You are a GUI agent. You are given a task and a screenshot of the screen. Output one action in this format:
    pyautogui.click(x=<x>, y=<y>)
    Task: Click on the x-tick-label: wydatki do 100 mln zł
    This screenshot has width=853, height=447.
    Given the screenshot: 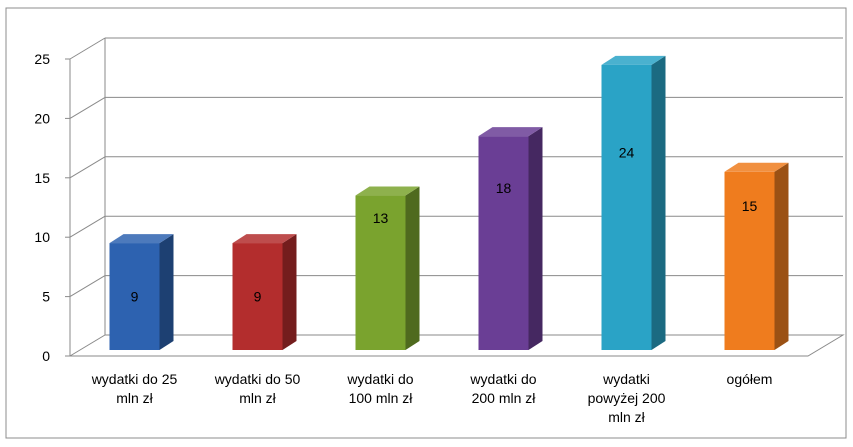 What is the action you would take?
    pyautogui.click(x=379, y=388)
    